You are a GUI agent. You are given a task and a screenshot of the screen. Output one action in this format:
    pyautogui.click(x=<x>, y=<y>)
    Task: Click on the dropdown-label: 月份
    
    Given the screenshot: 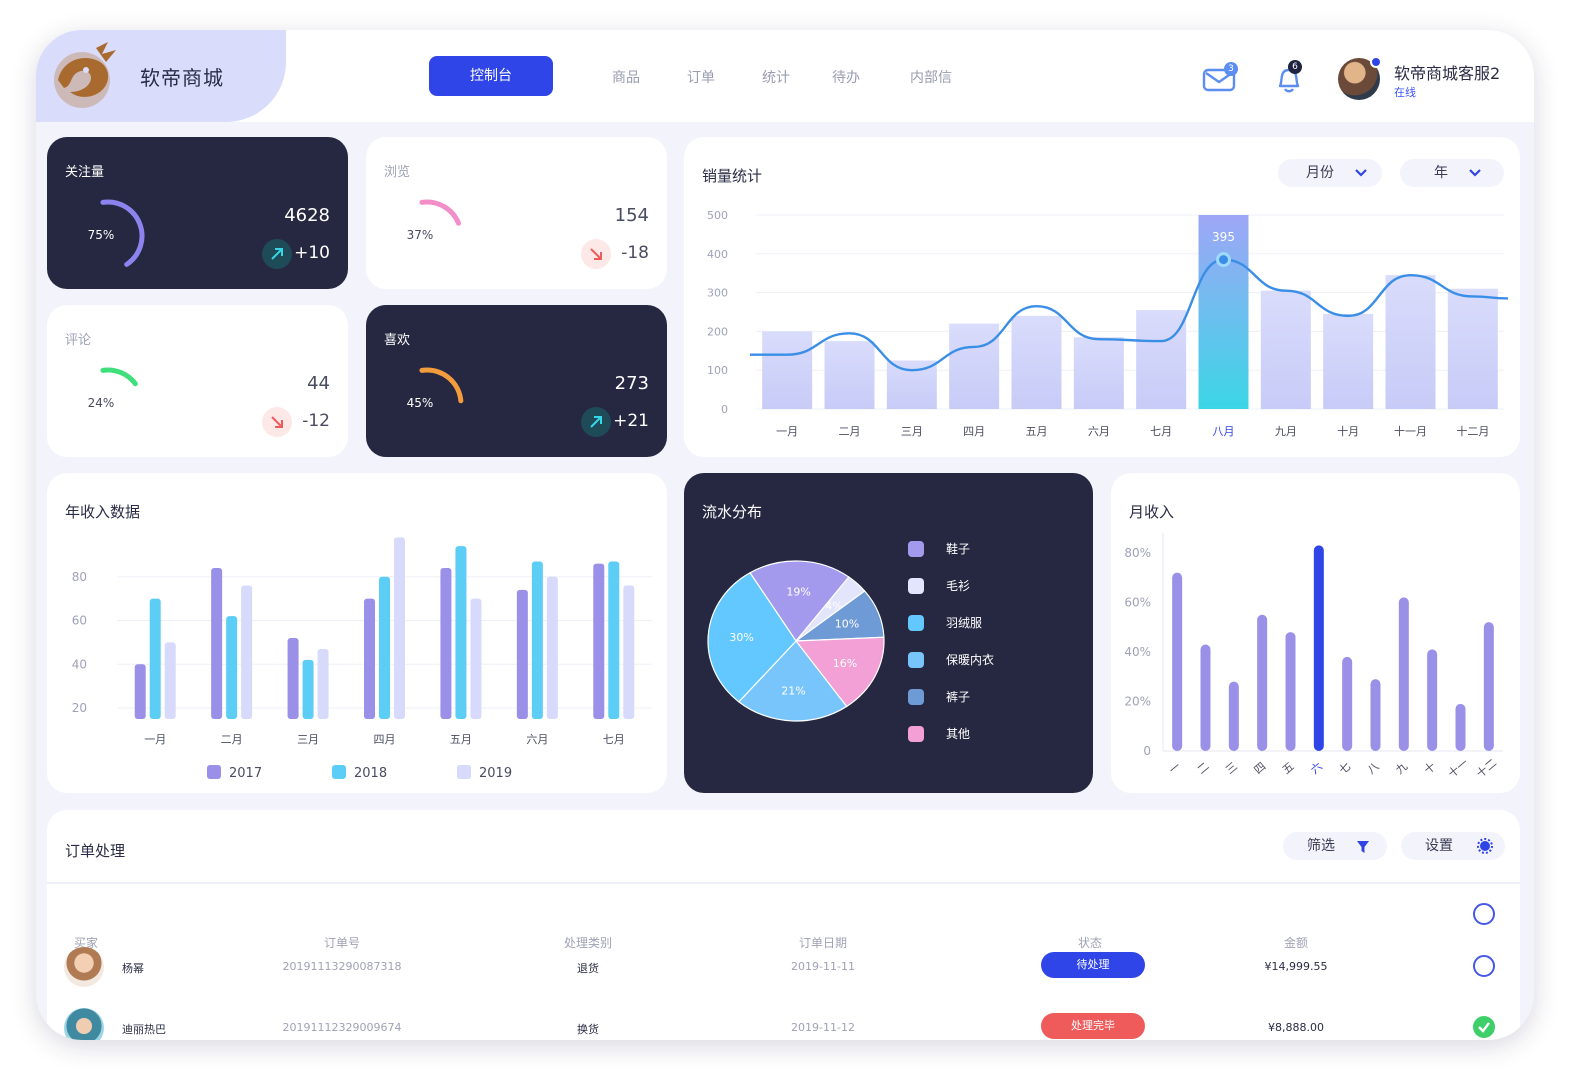 What is the action you would take?
    pyautogui.click(x=1320, y=173)
    